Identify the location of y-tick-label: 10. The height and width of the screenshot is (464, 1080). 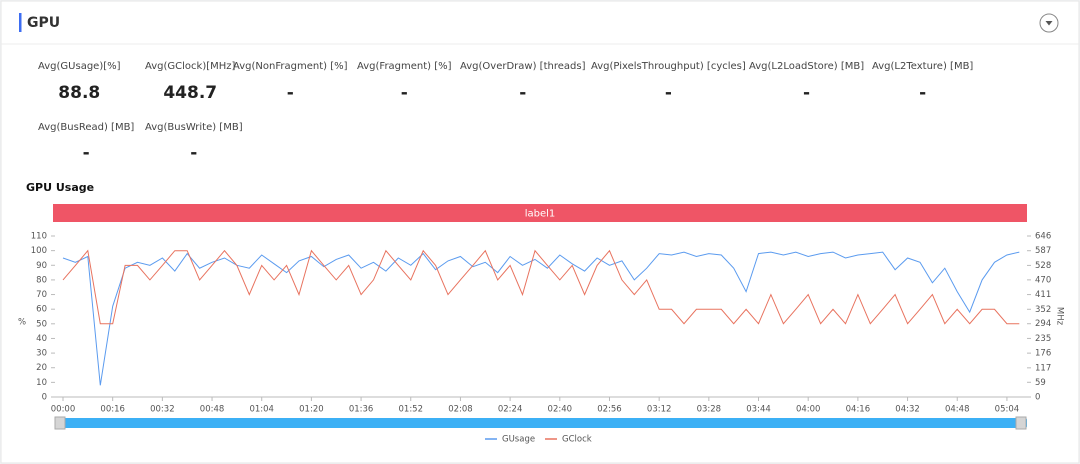
(41, 383).